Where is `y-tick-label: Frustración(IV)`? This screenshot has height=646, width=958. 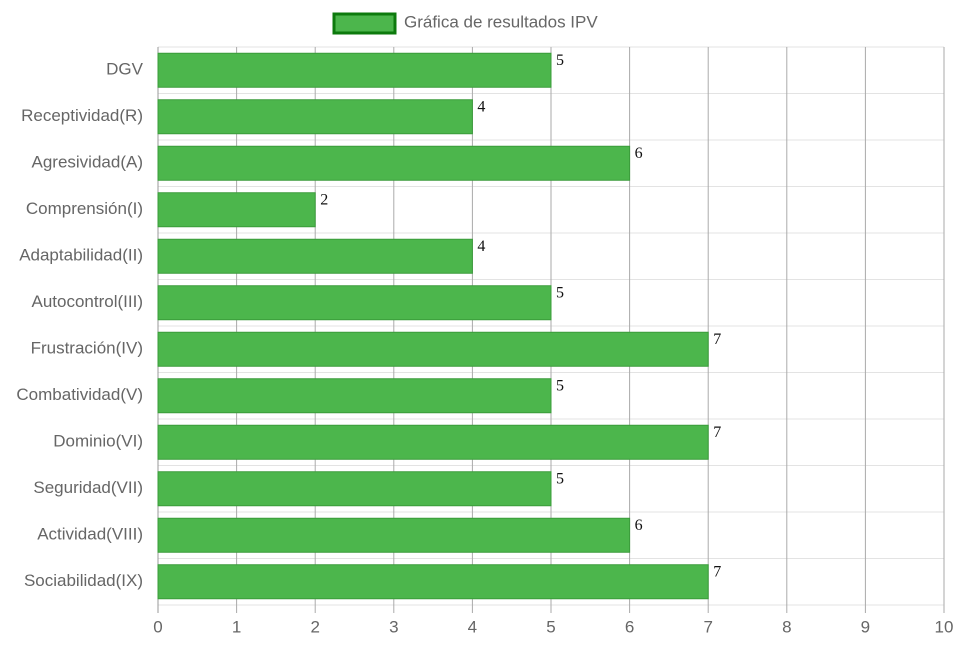 y-tick-label: Frustración(IV) is located at coordinates (87, 348).